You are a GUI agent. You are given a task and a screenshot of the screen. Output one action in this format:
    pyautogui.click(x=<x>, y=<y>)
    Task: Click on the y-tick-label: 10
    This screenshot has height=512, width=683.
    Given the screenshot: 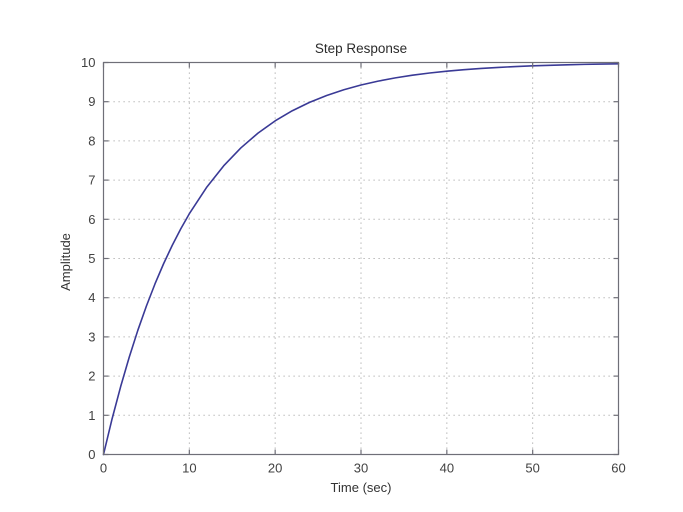 What is the action you would take?
    pyautogui.click(x=88, y=62)
    